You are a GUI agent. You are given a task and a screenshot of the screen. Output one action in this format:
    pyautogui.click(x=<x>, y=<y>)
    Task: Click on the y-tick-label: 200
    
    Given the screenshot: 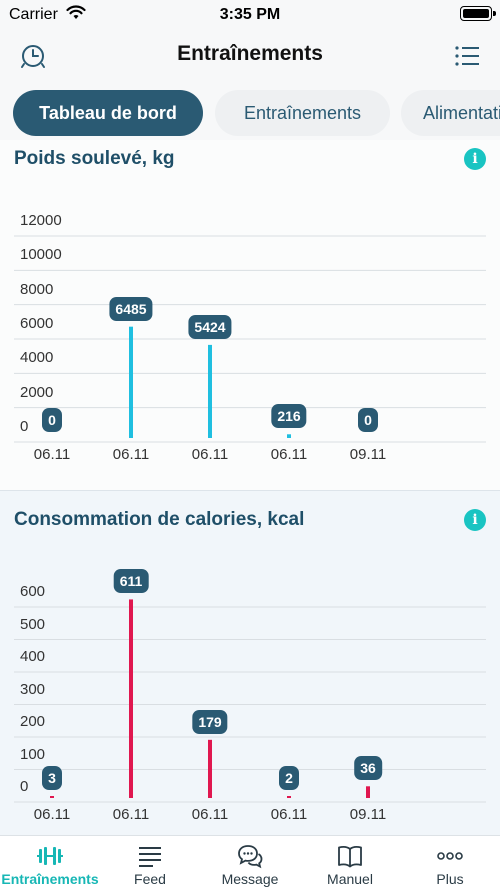 What is the action you would take?
    pyautogui.click(x=33, y=721)
    